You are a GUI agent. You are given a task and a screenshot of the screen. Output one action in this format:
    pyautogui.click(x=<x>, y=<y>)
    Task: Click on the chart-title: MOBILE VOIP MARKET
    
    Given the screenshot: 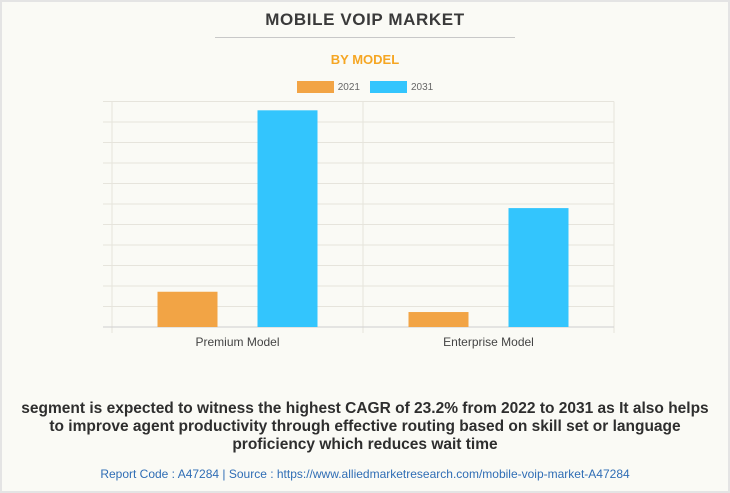 What is the action you would take?
    pyautogui.click(x=365, y=19)
    